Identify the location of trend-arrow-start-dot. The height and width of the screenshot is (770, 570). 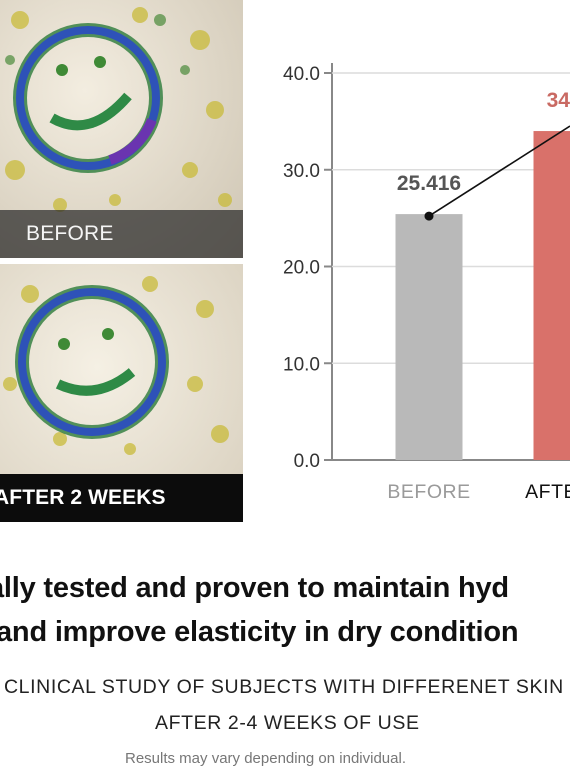
(429, 216).